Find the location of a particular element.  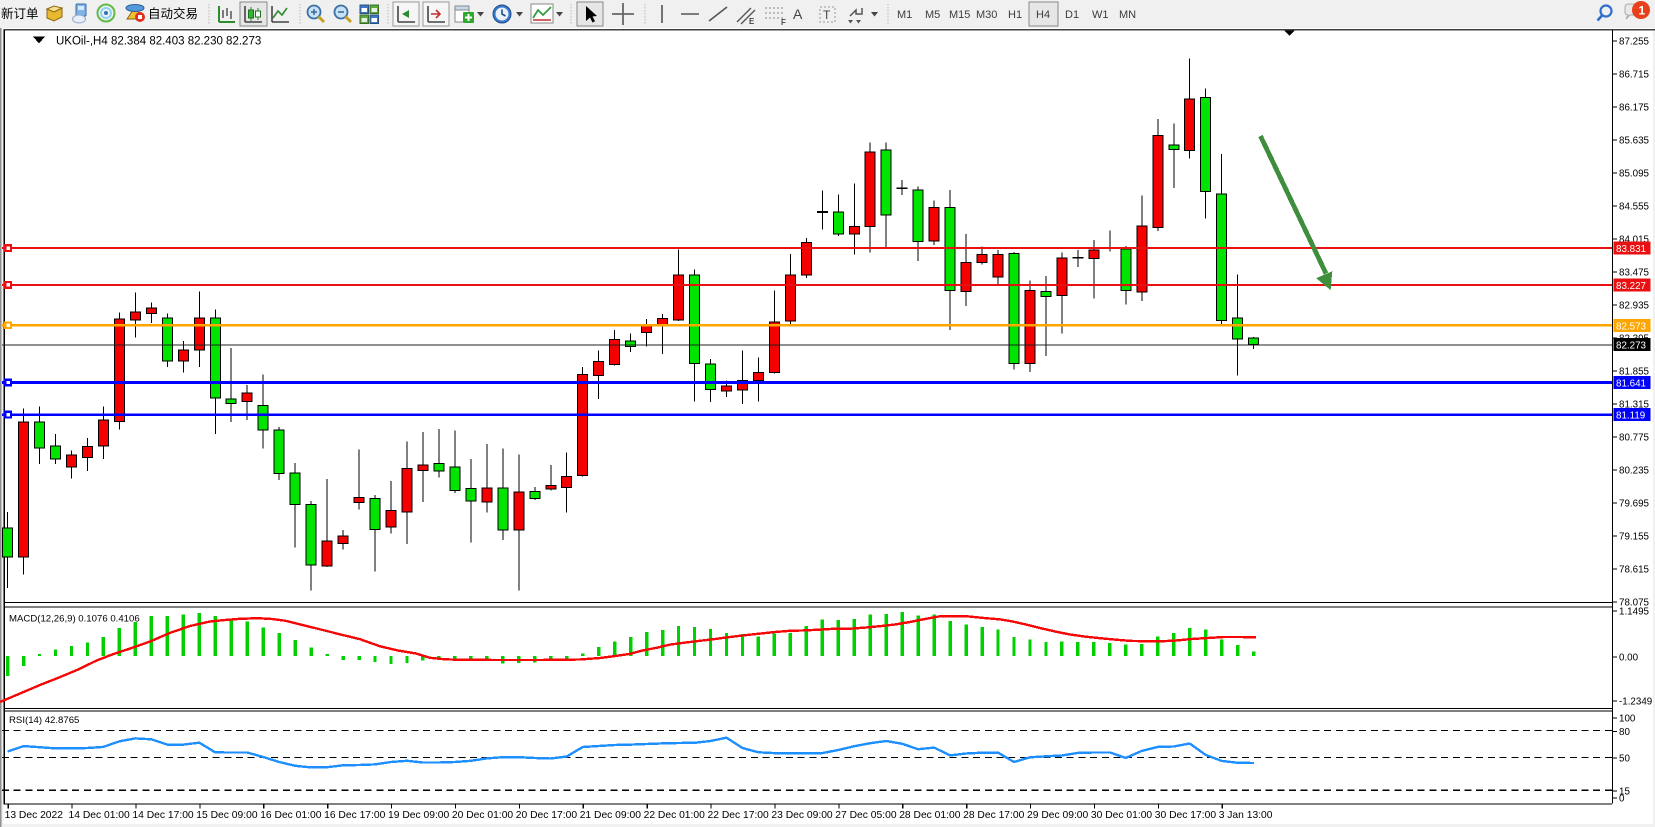

svg-text: 79.695 is located at coordinates (1634, 504).